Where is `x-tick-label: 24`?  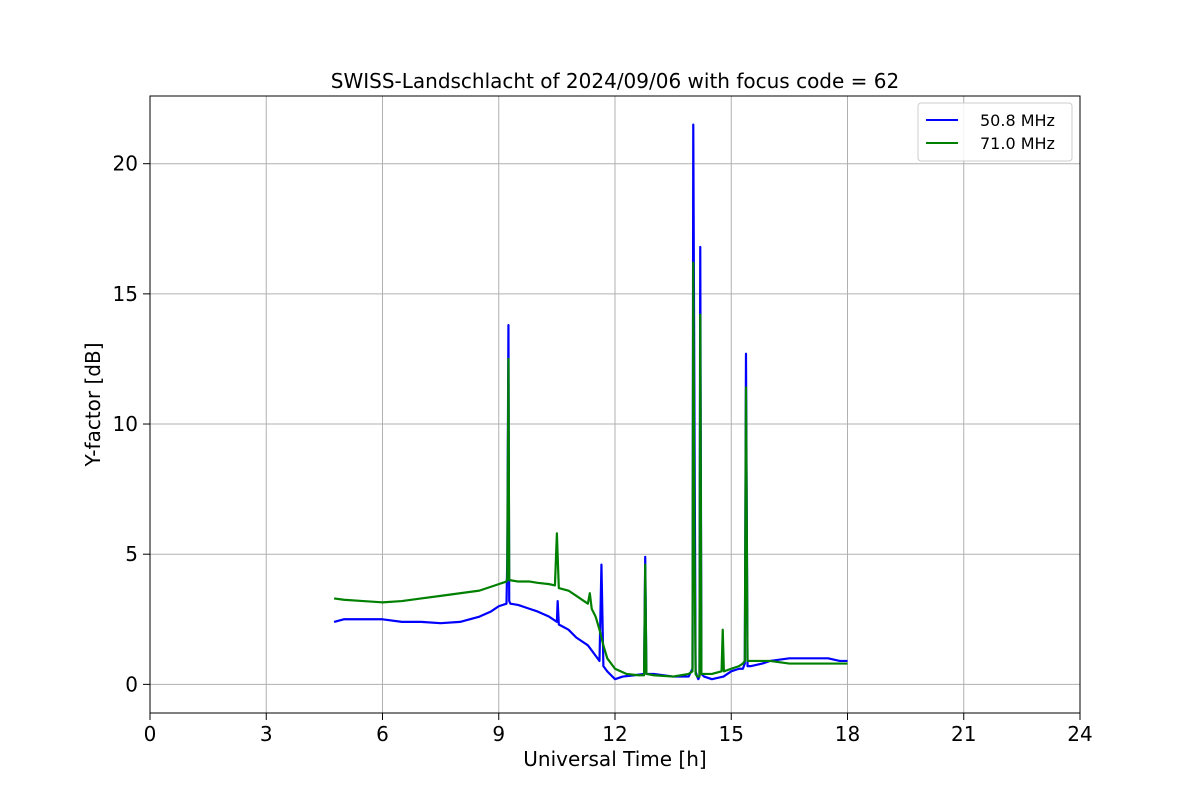
x-tick-label: 24 is located at coordinates (1079, 734).